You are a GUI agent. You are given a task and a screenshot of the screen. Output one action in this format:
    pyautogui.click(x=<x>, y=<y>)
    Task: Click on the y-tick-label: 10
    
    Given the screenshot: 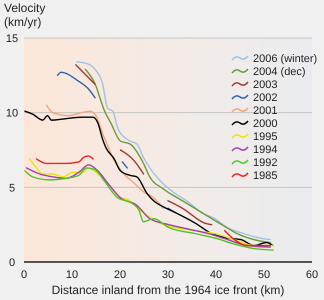 What is the action you would take?
    pyautogui.click(x=12, y=114)
    